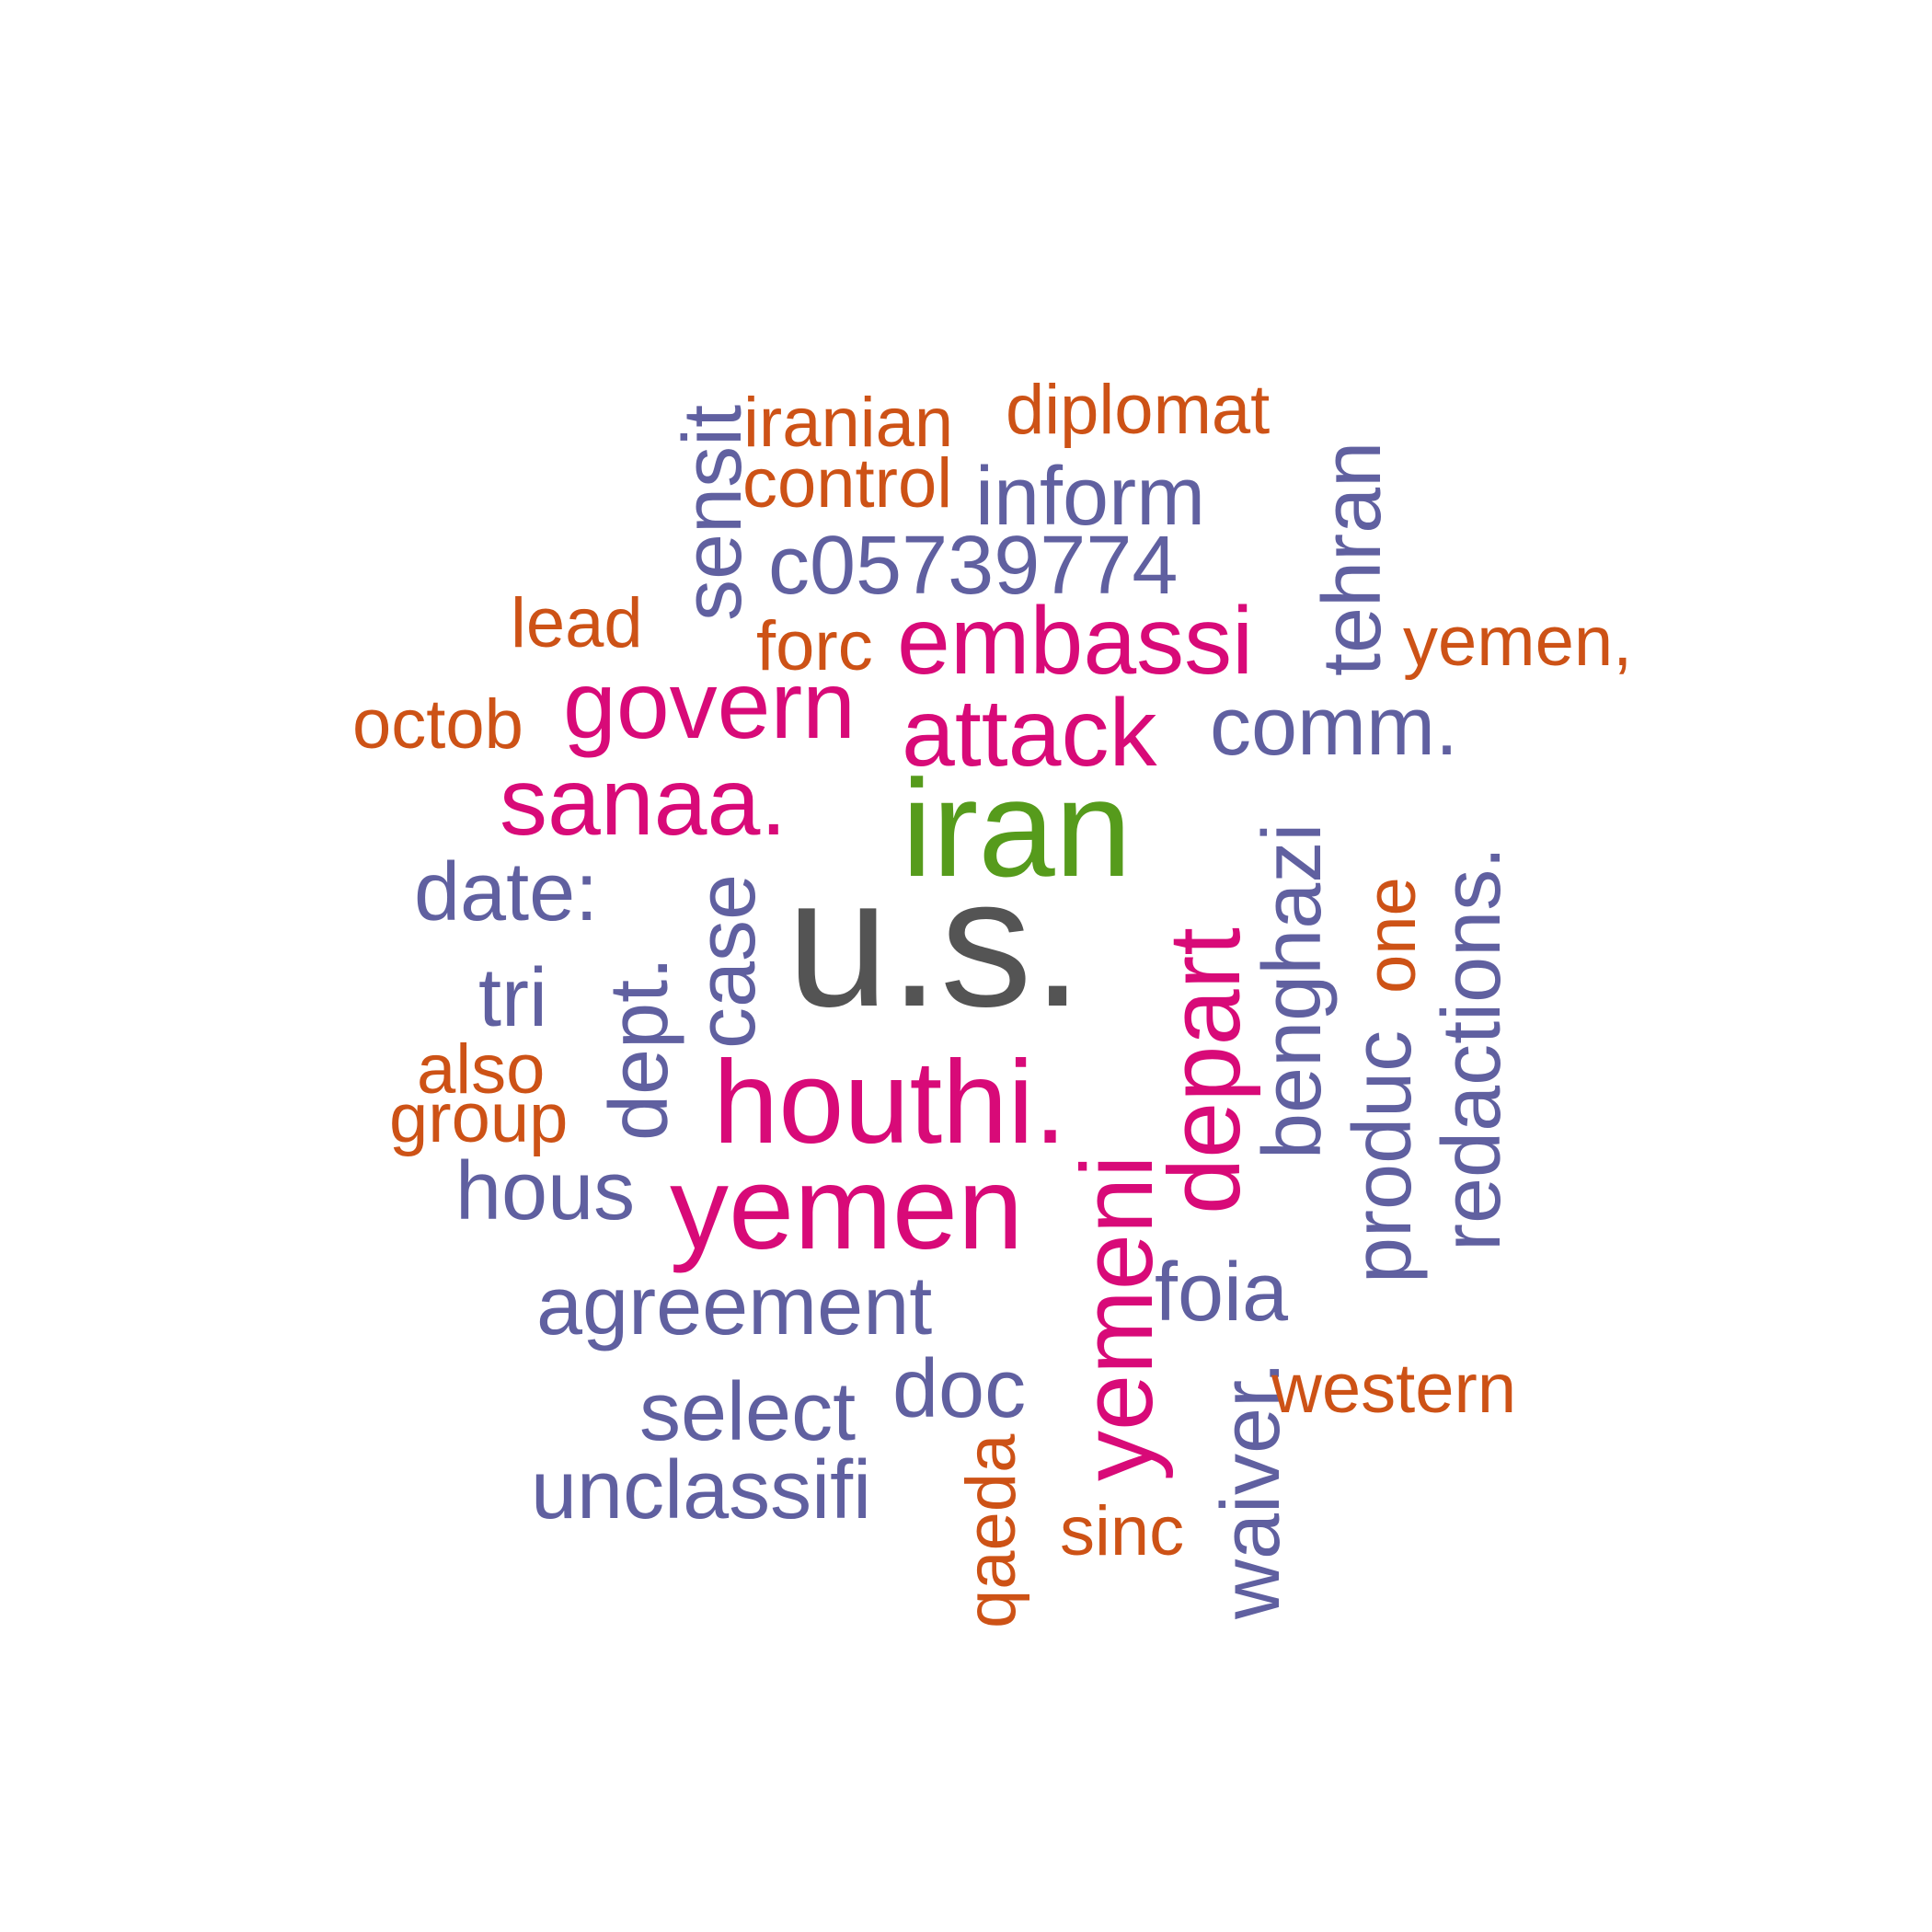 The image size is (1932, 1932). What do you see at coordinates (1122, 1531) in the screenshot?
I see `word-sinc: sinc` at bounding box center [1122, 1531].